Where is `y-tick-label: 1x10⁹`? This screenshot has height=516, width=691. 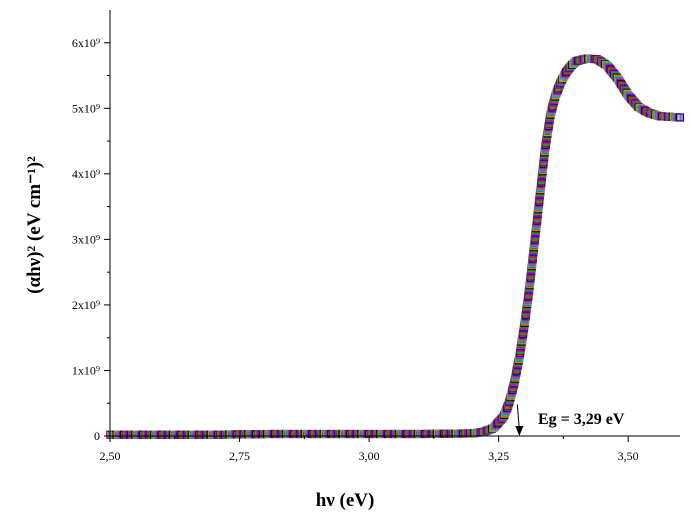
y-tick-label: 1x10⁹ is located at coordinates (86, 370).